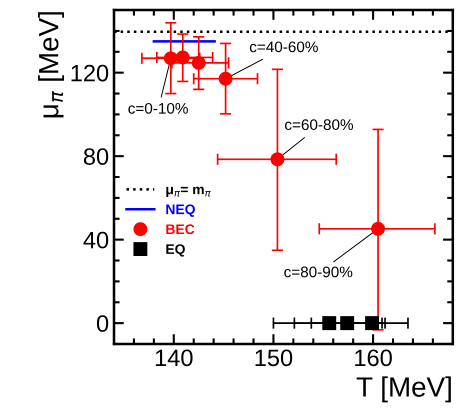 The image size is (456, 419). What do you see at coordinates (95, 240) in the screenshot?
I see `y-tick-label: 40` at bounding box center [95, 240].